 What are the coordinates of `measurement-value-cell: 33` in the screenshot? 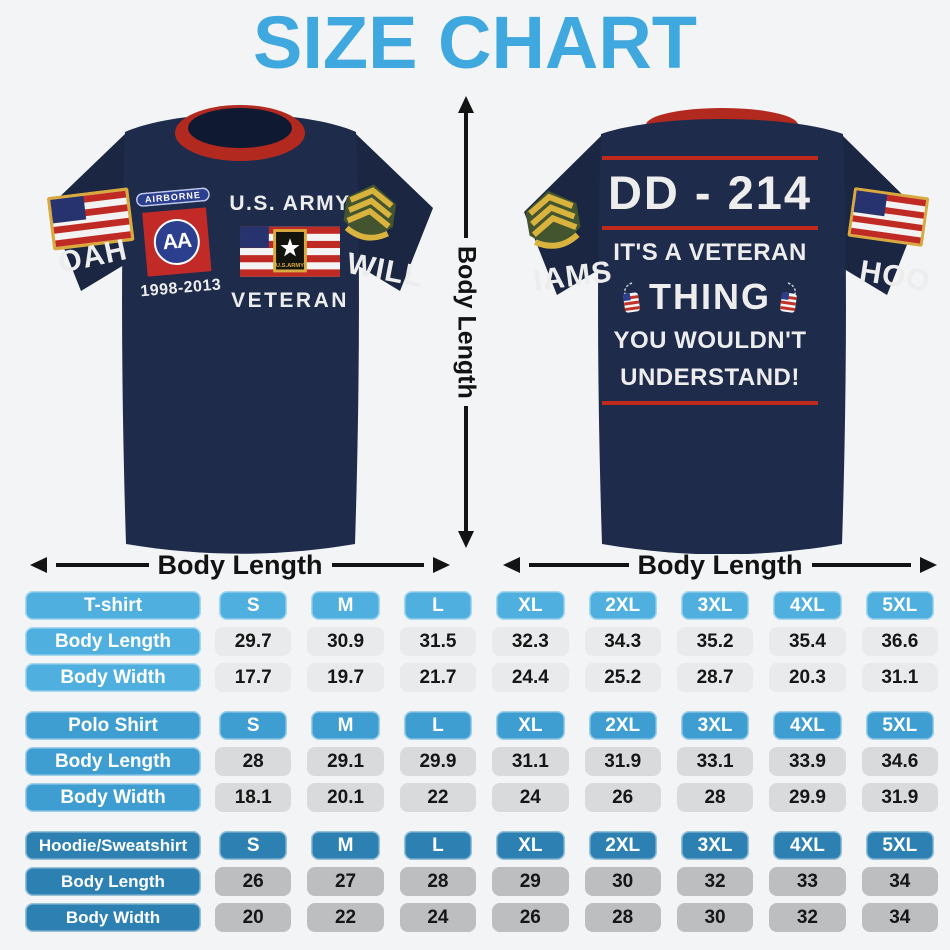 It's located at (807, 881).